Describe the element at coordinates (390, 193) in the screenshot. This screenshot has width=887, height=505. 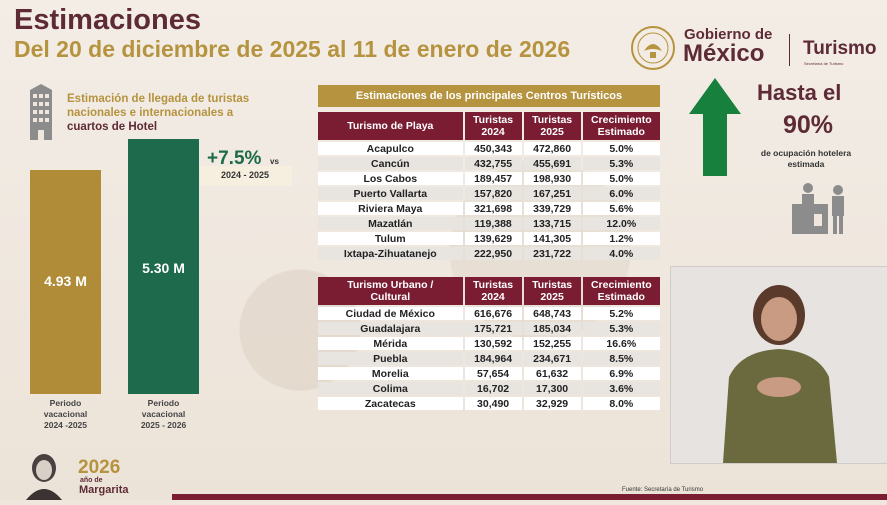
I see `beach_table-cell: Puerto Vallarta` at that location.